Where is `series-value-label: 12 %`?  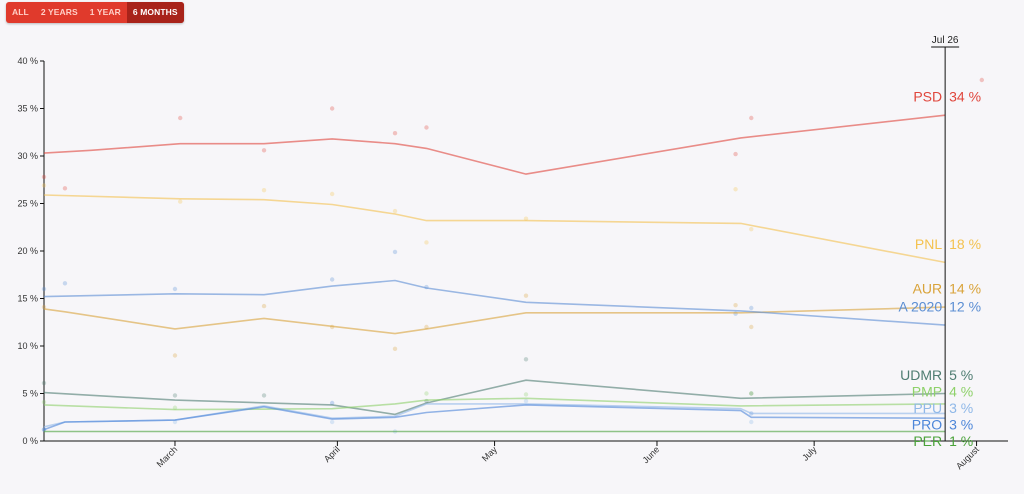
series-value-label: 12 % is located at coordinates (965, 307).